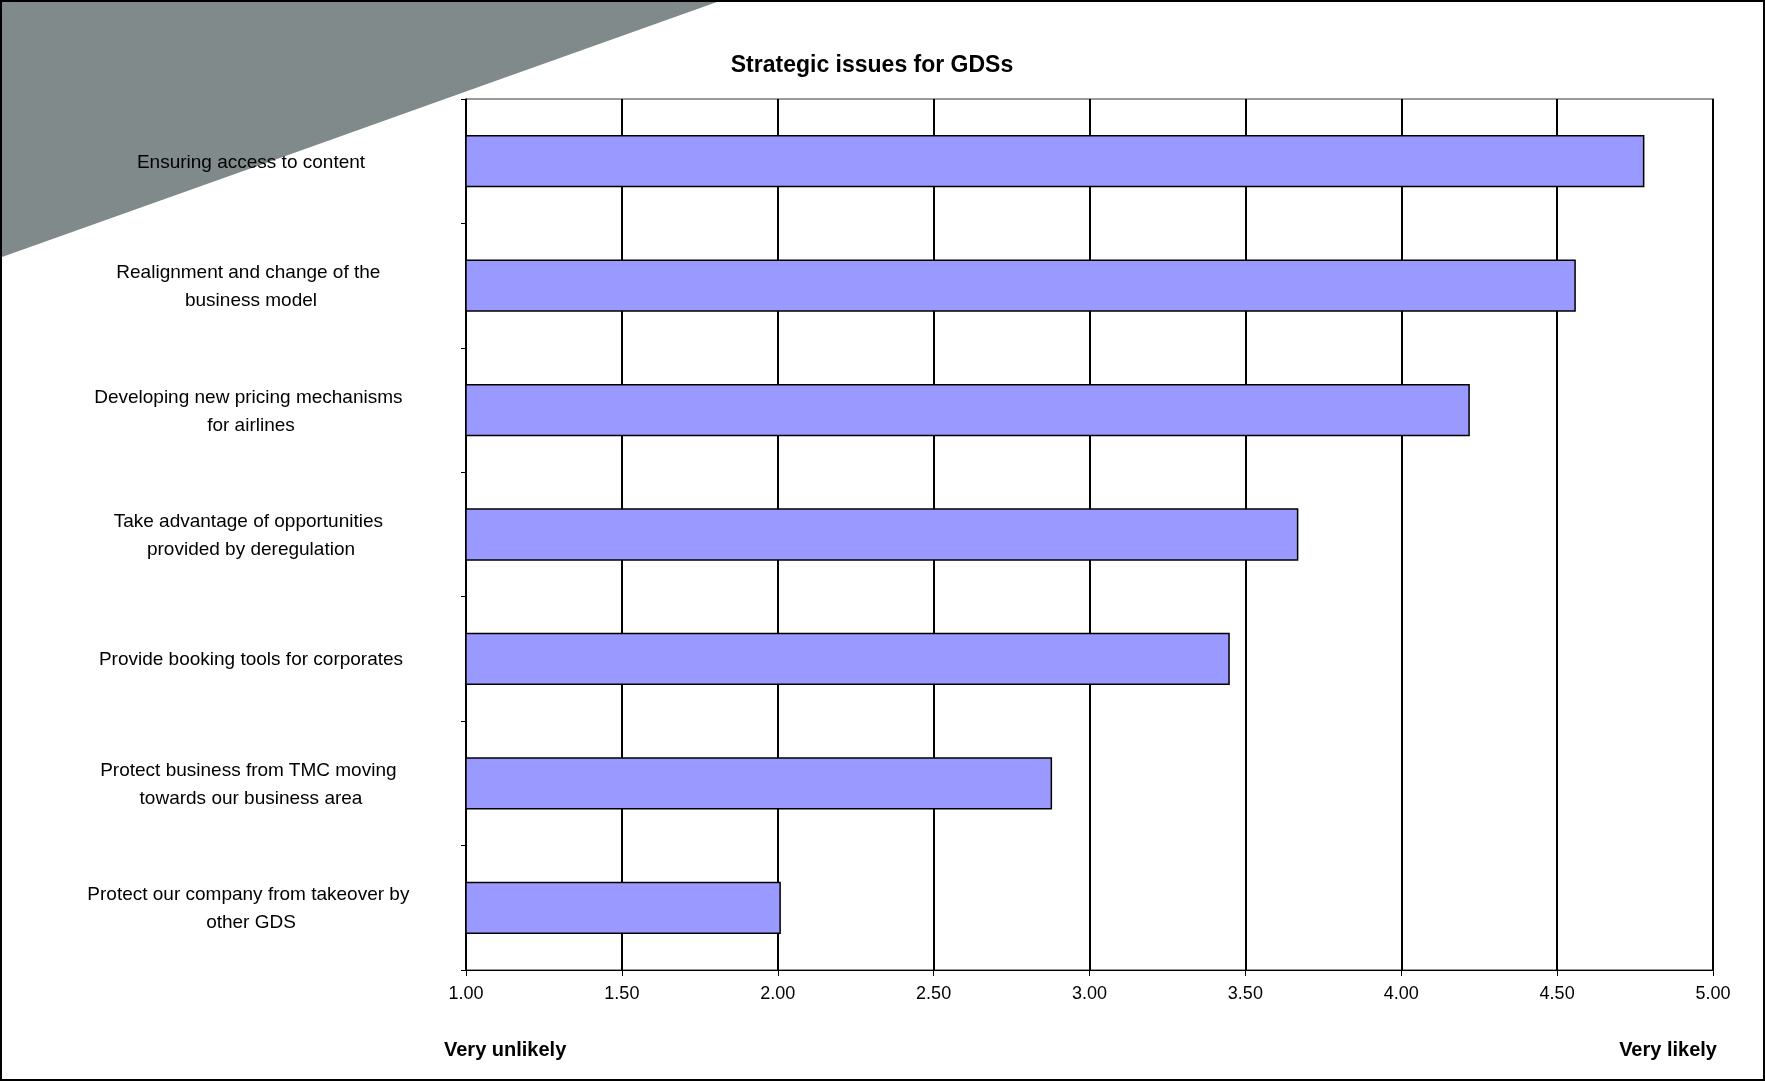 Image resolution: width=1765 pixels, height=1081 pixels. I want to click on y-tick-label: Developing new pricing mechanisms for airlines, so click(251, 410).